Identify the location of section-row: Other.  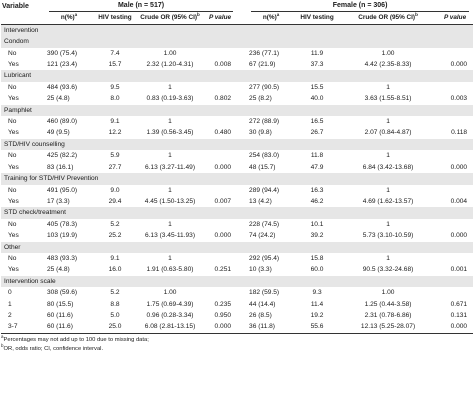
(237, 247).